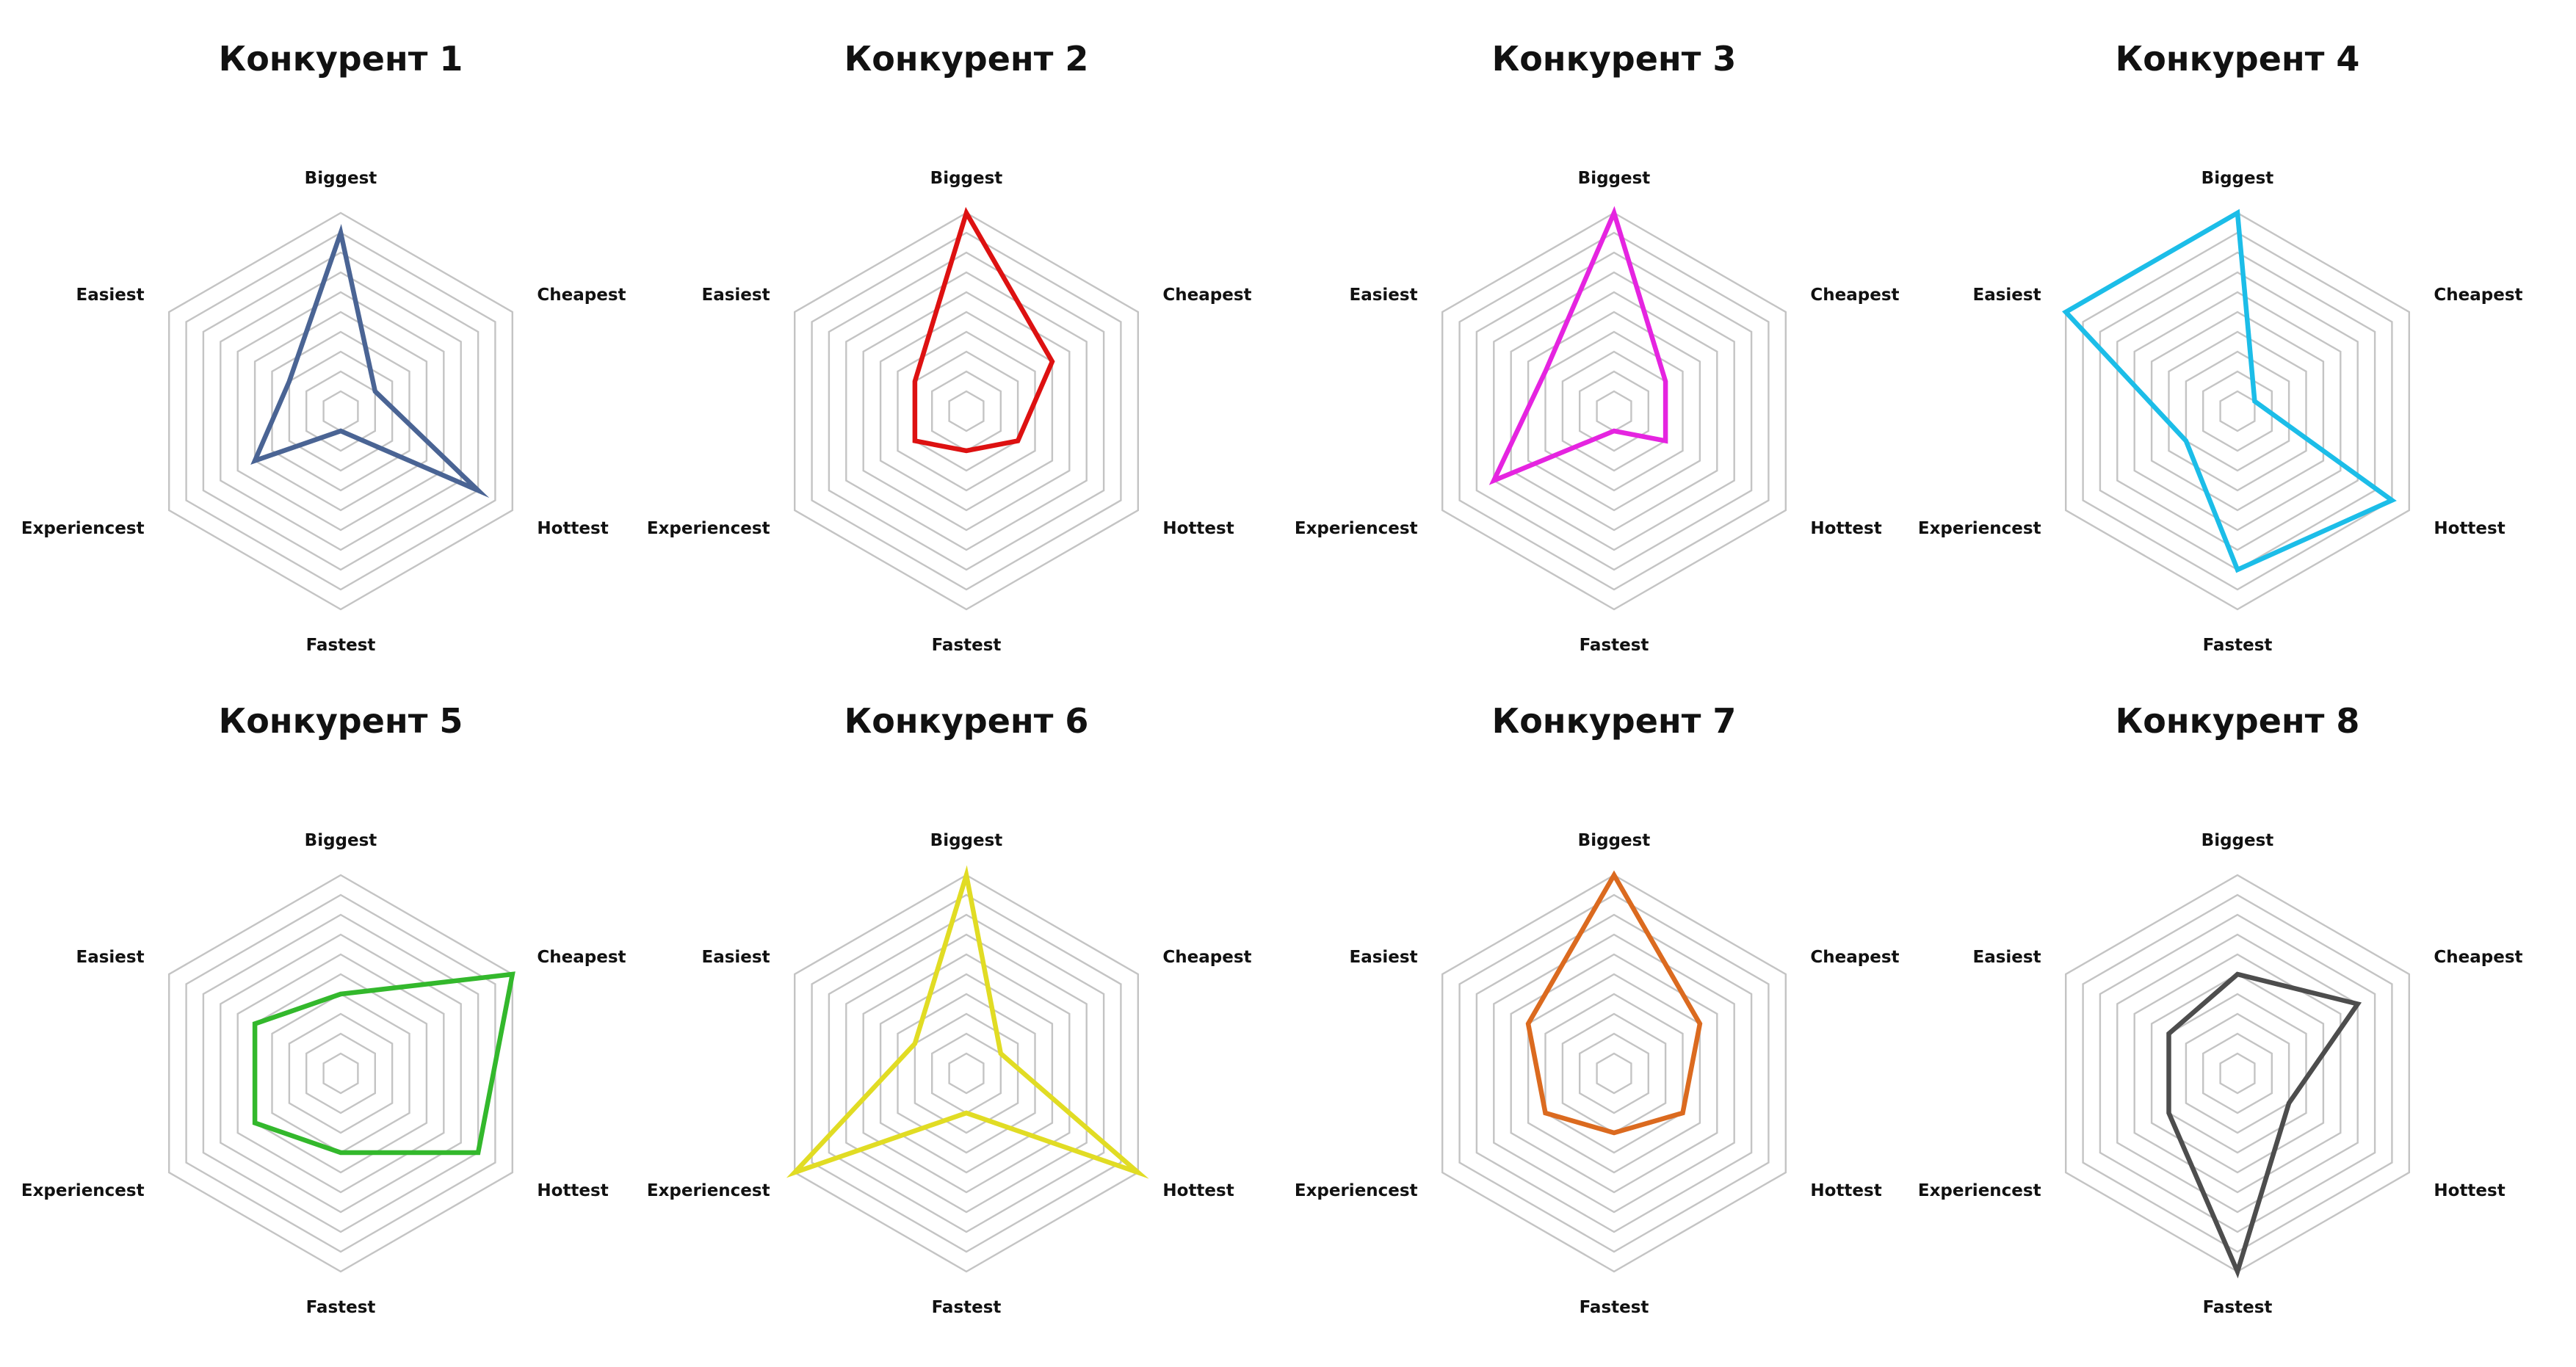 The height and width of the screenshot is (1367, 2576). What do you see at coordinates (341, 721) in the screenshot?
I see `chart-title: Конкурент 5` at bounding box center [341, 721].